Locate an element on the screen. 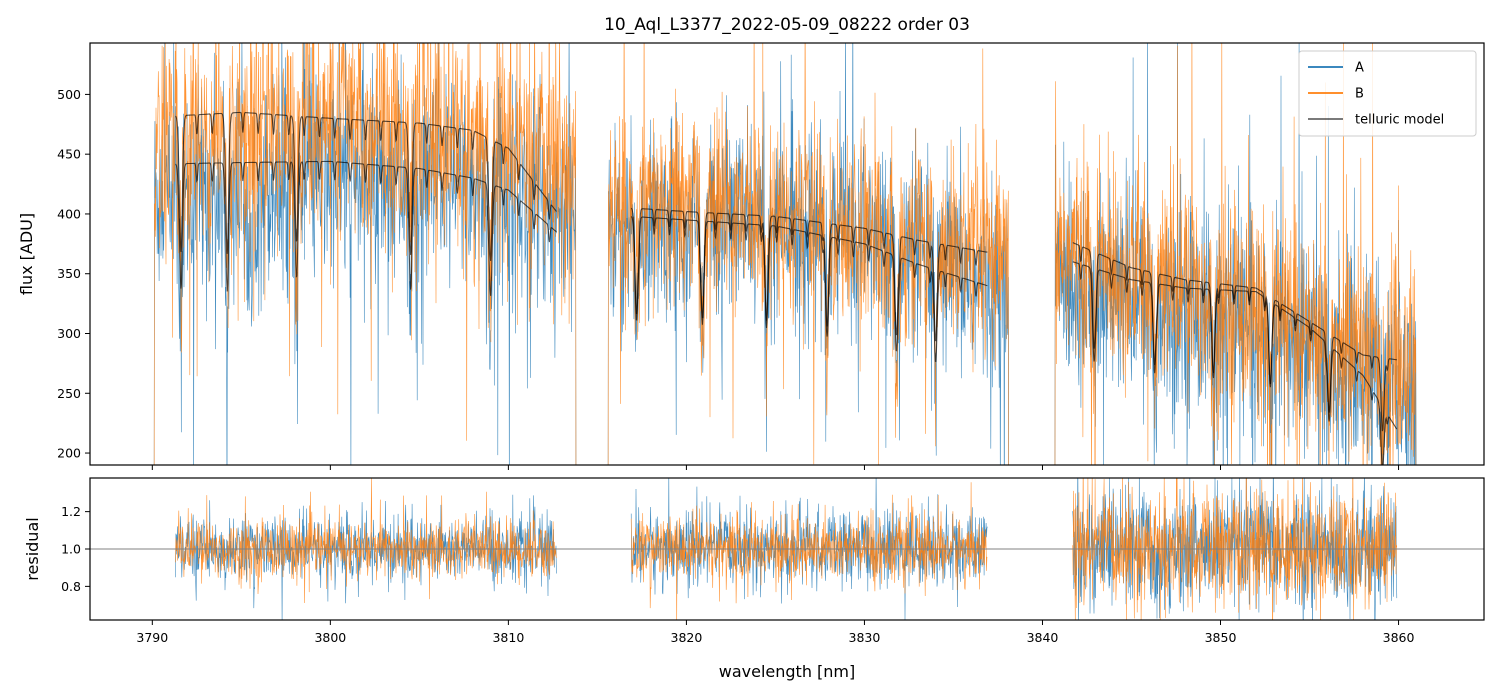 This screenshot has width=1499, height=696. x-tick-label-3: 3820 is located at coordinates (687, 637).